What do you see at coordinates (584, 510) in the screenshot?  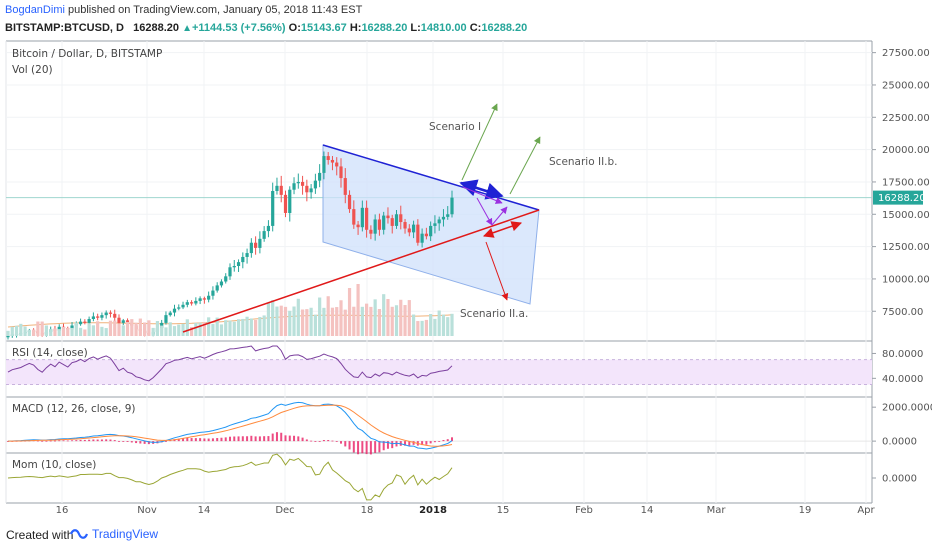 I see `time-tick-label: Feb` at bounding box center [584, 510].